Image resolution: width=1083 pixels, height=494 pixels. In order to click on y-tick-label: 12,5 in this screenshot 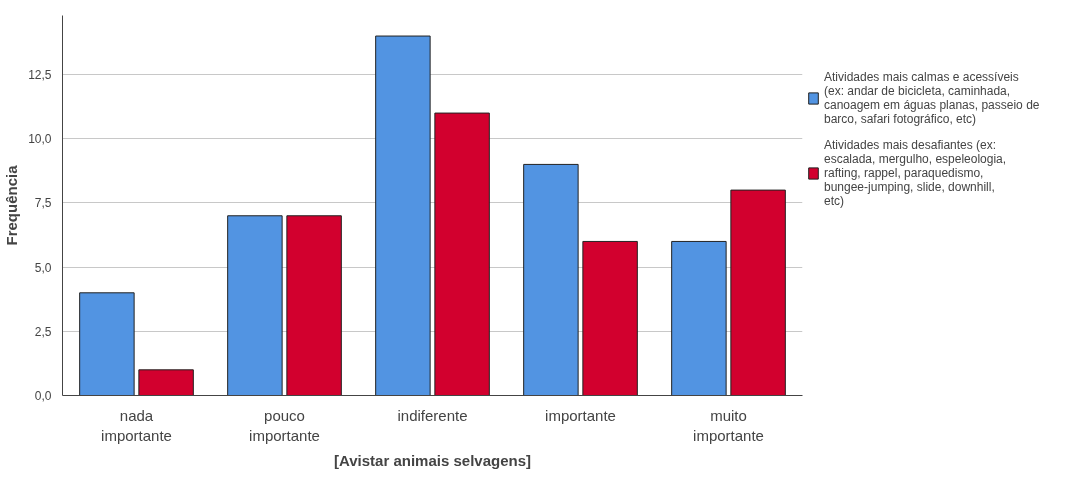, I will do `click(40, 75)`.